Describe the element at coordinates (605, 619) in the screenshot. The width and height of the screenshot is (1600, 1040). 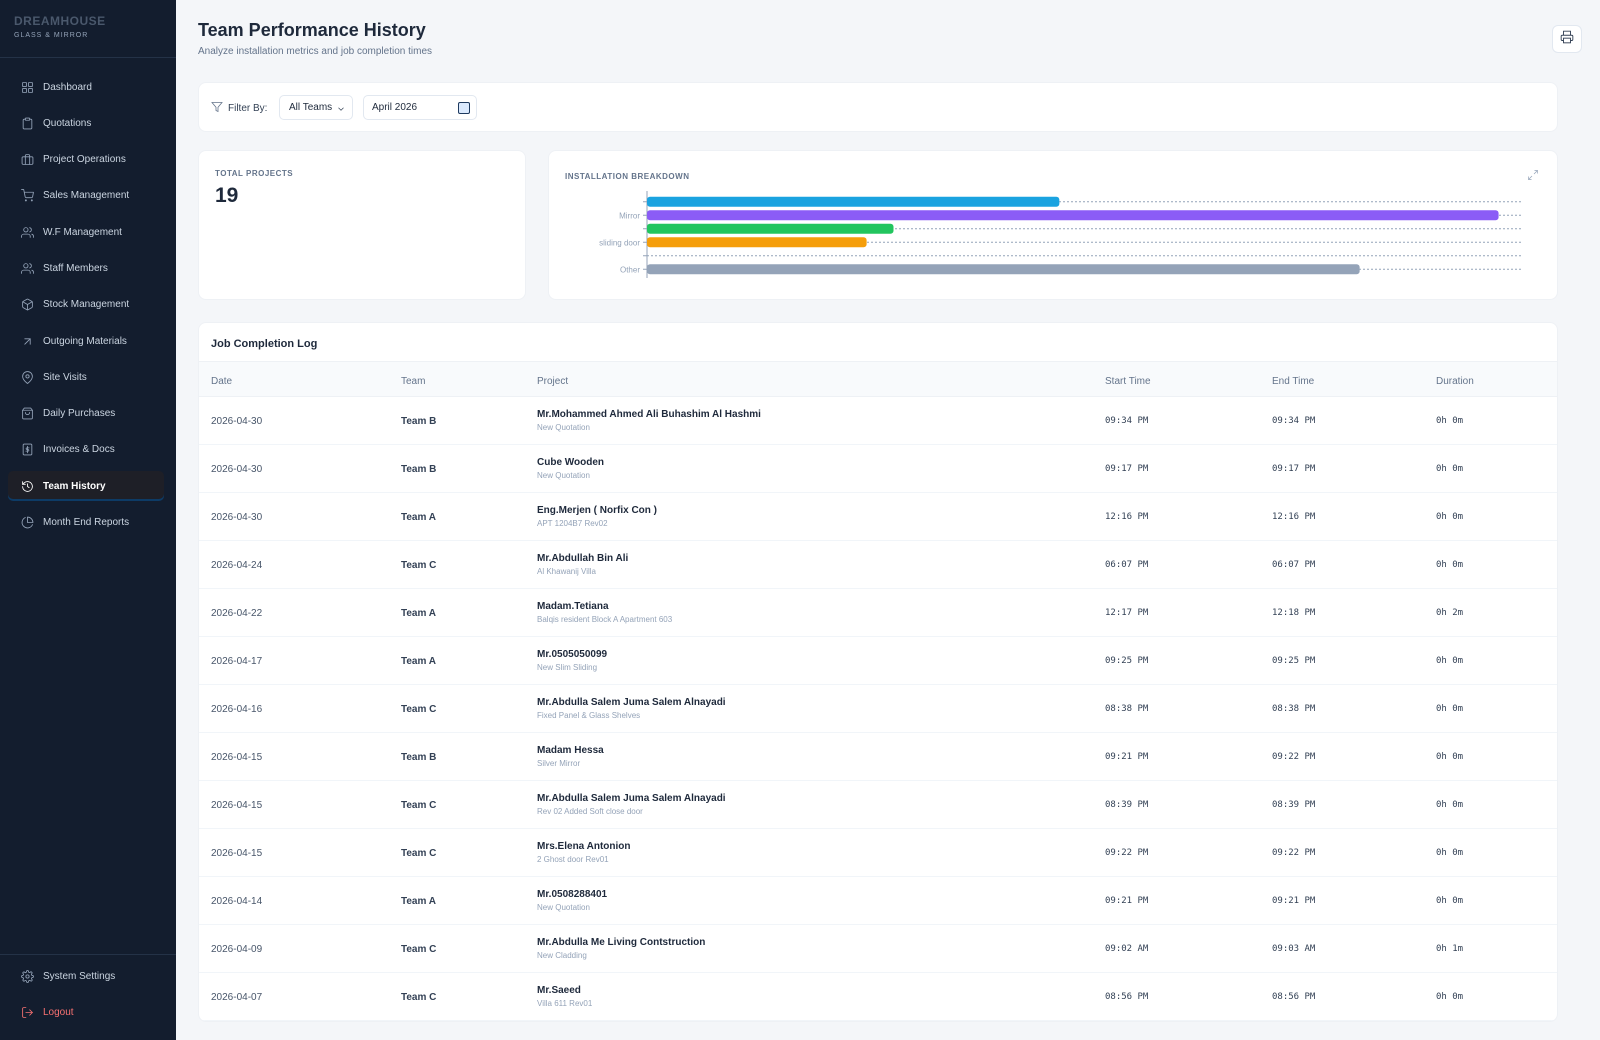
I see `project-detail: Balqis resident Block A Apartment 603` at that location.